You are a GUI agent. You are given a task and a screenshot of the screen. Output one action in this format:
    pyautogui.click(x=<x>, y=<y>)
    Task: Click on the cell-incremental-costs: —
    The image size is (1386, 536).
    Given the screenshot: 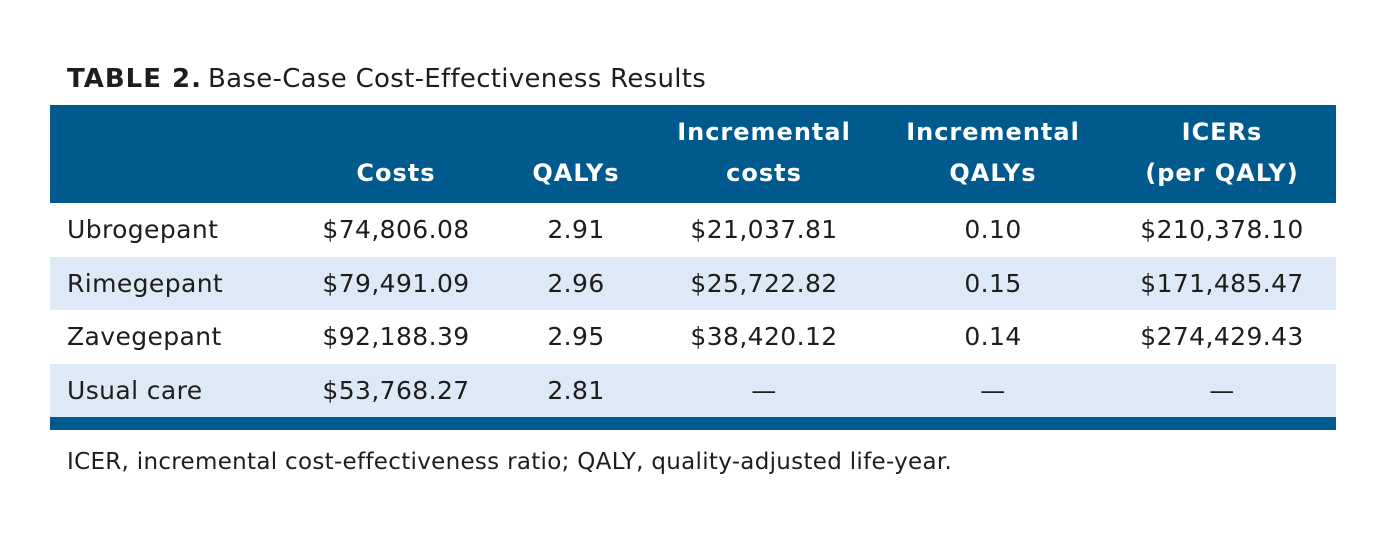 What is the action you would take?
    pyautogui.click(x=764, y=390)
    